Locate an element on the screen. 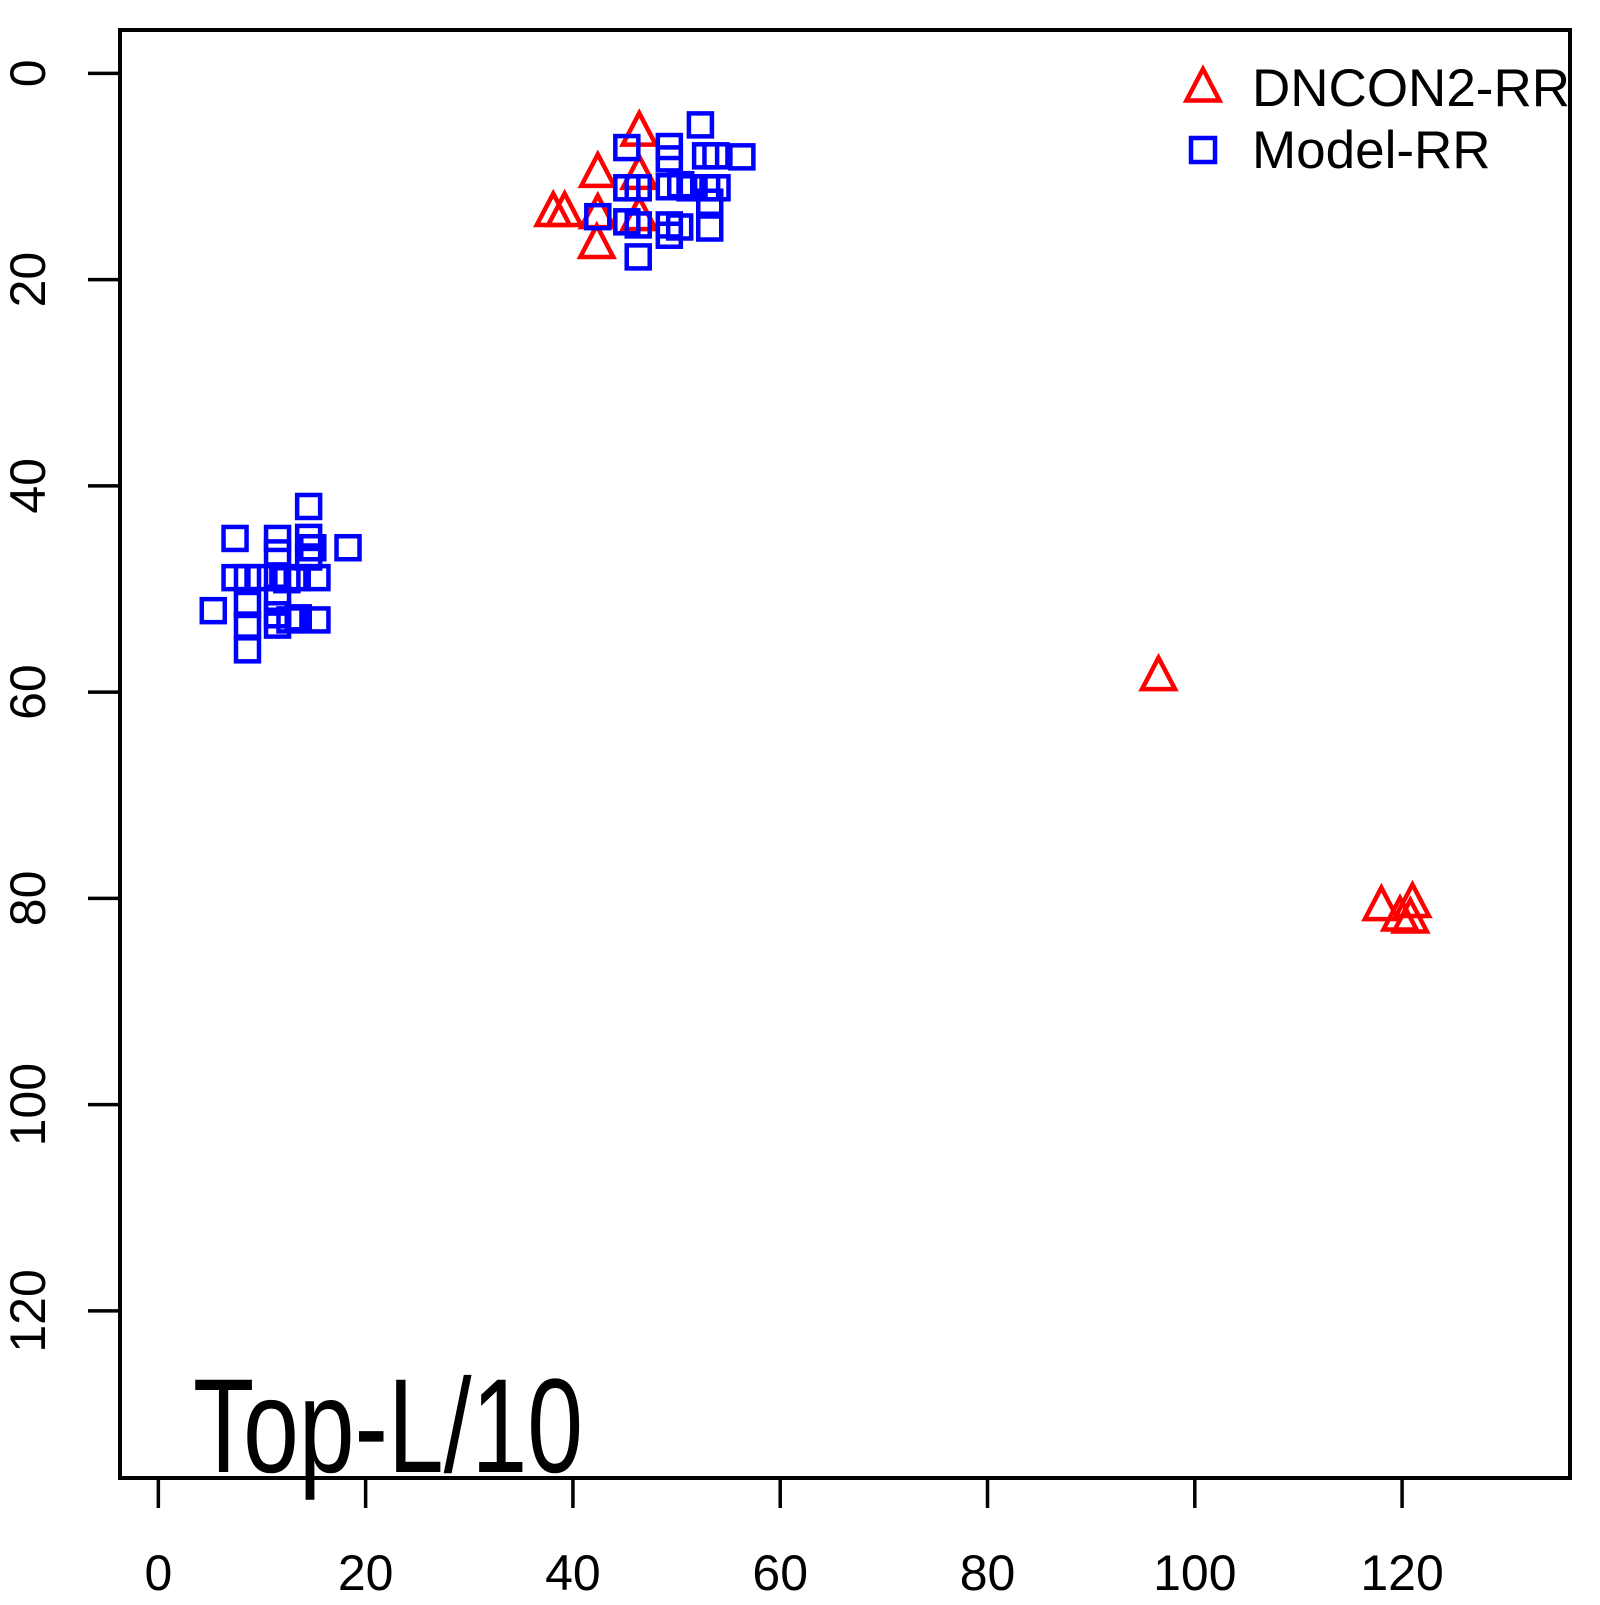 The width and height of the screenshot is (1600, 1605). y-tick-label: 20 is located at coordinates (28, 280).